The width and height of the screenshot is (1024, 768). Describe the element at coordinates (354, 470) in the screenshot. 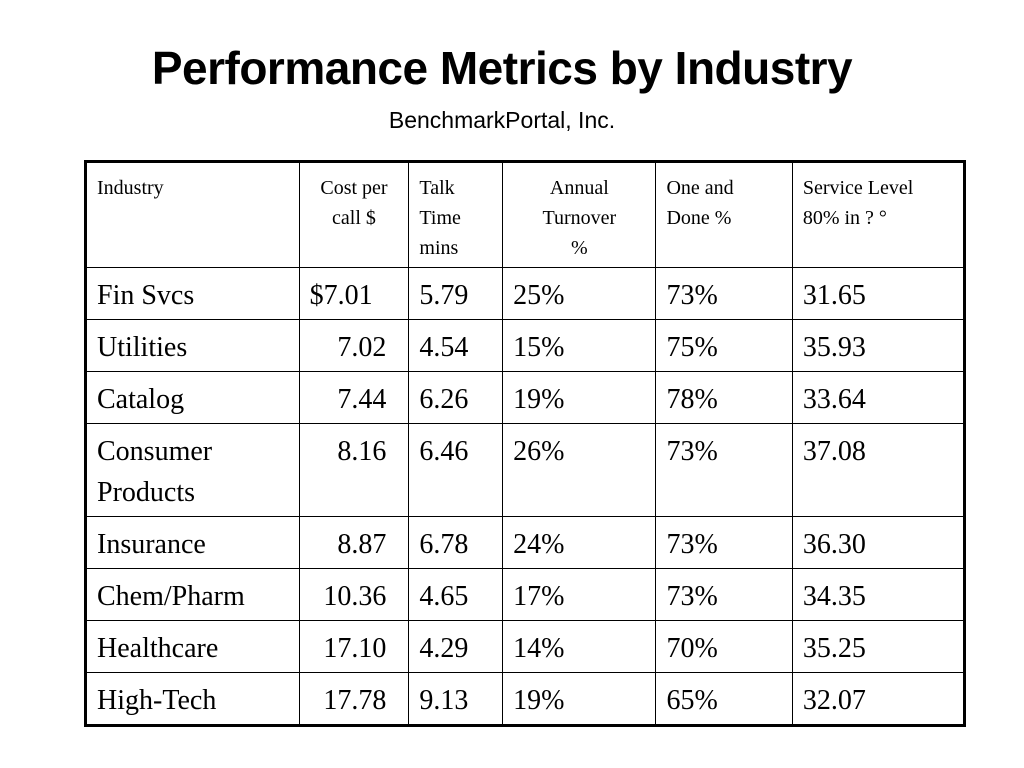

I see `cell-cost: 8.16` at that location.